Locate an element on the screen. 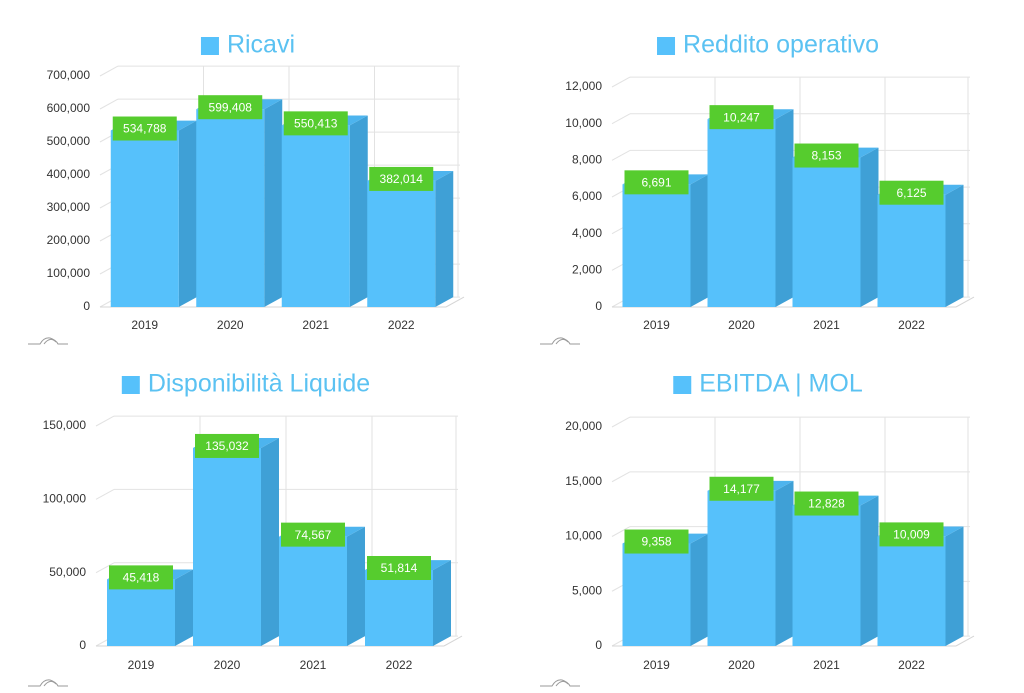 This screenshot has height=693, width=1024. chart-title-group: EBITDA | MOL is located at coordinates (768, 384).